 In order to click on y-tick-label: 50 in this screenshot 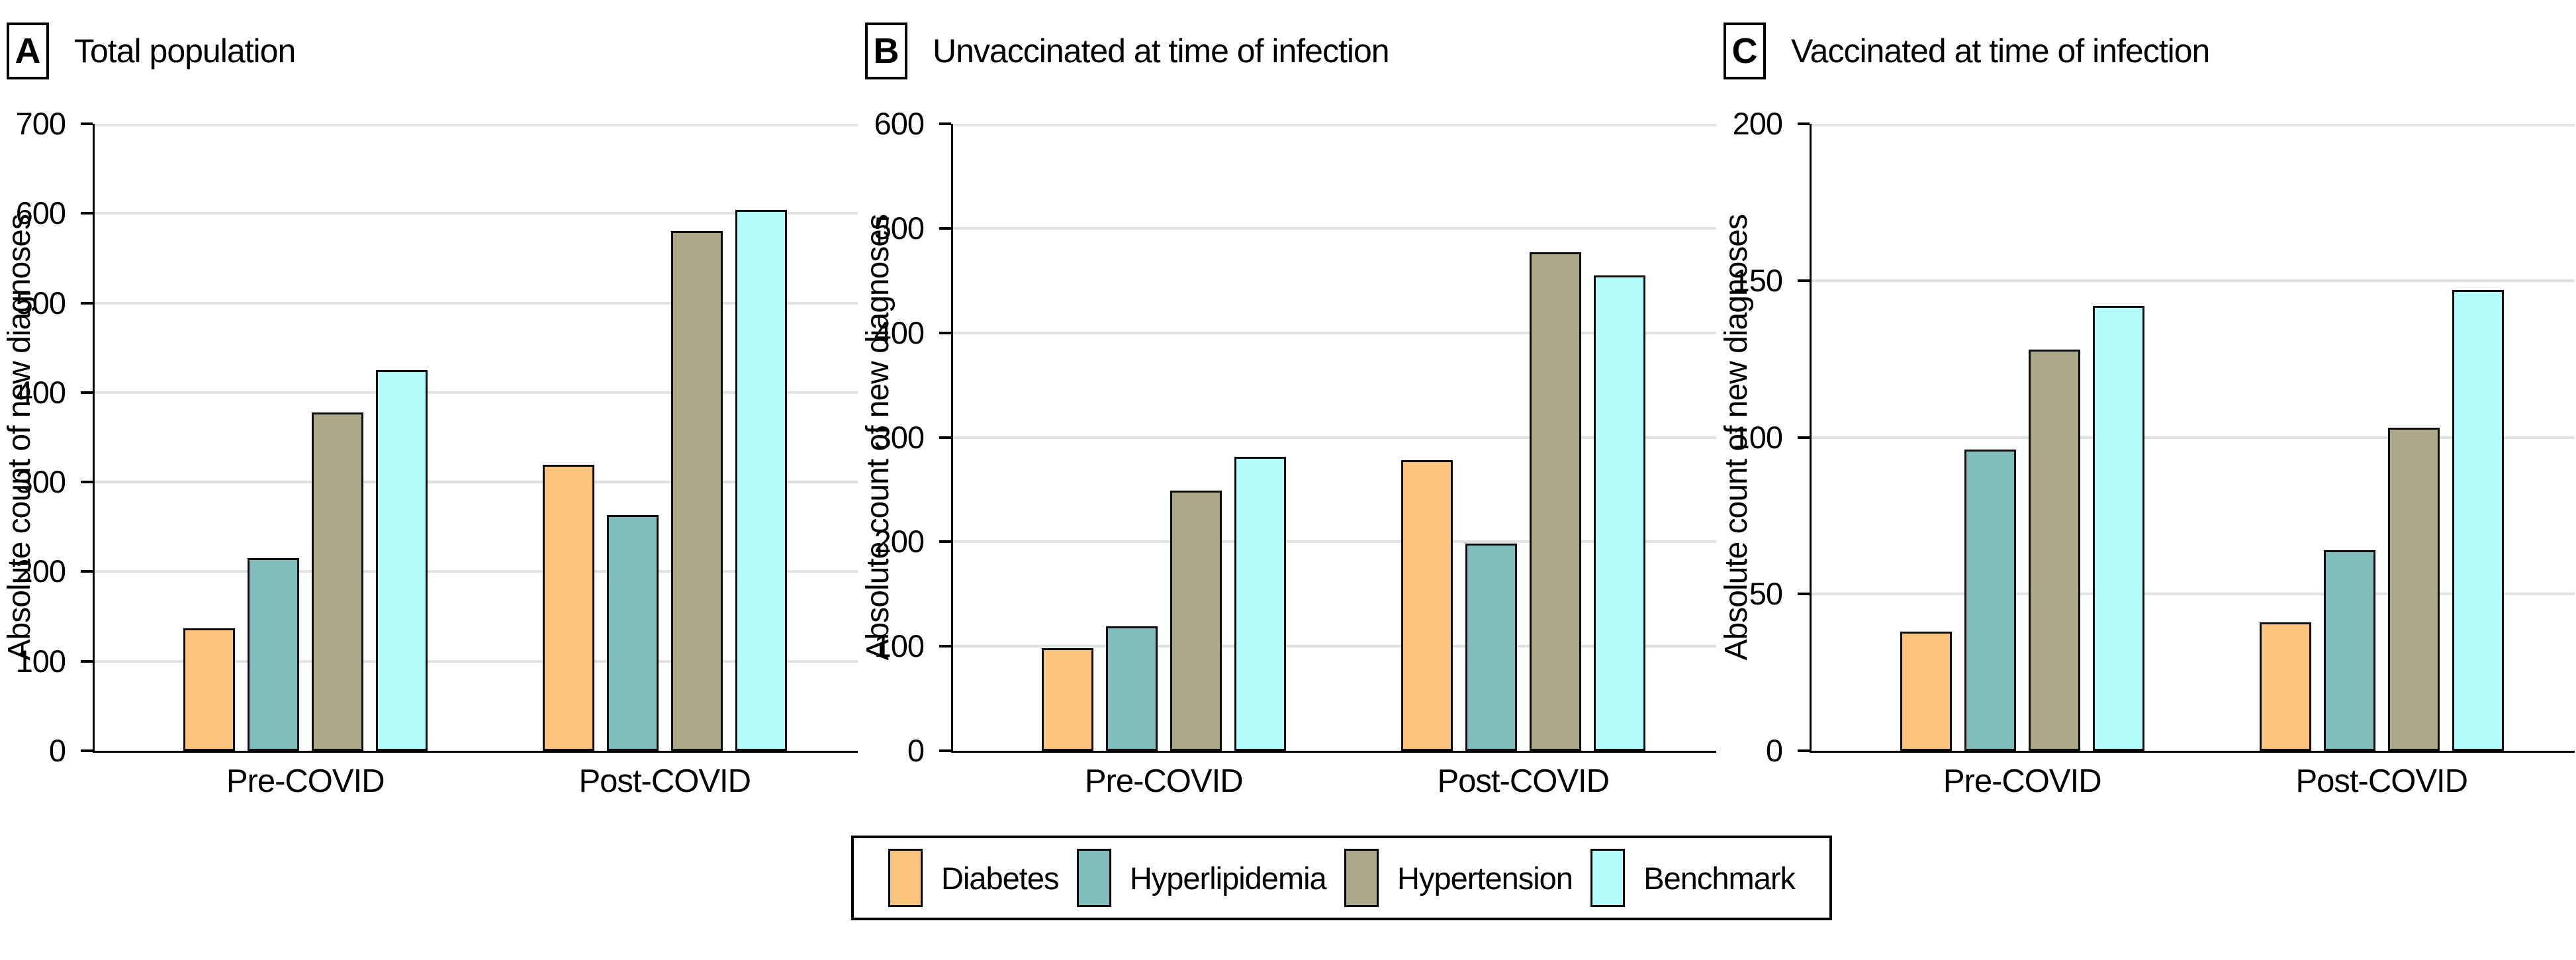, I will do `click(1766, 594)`.